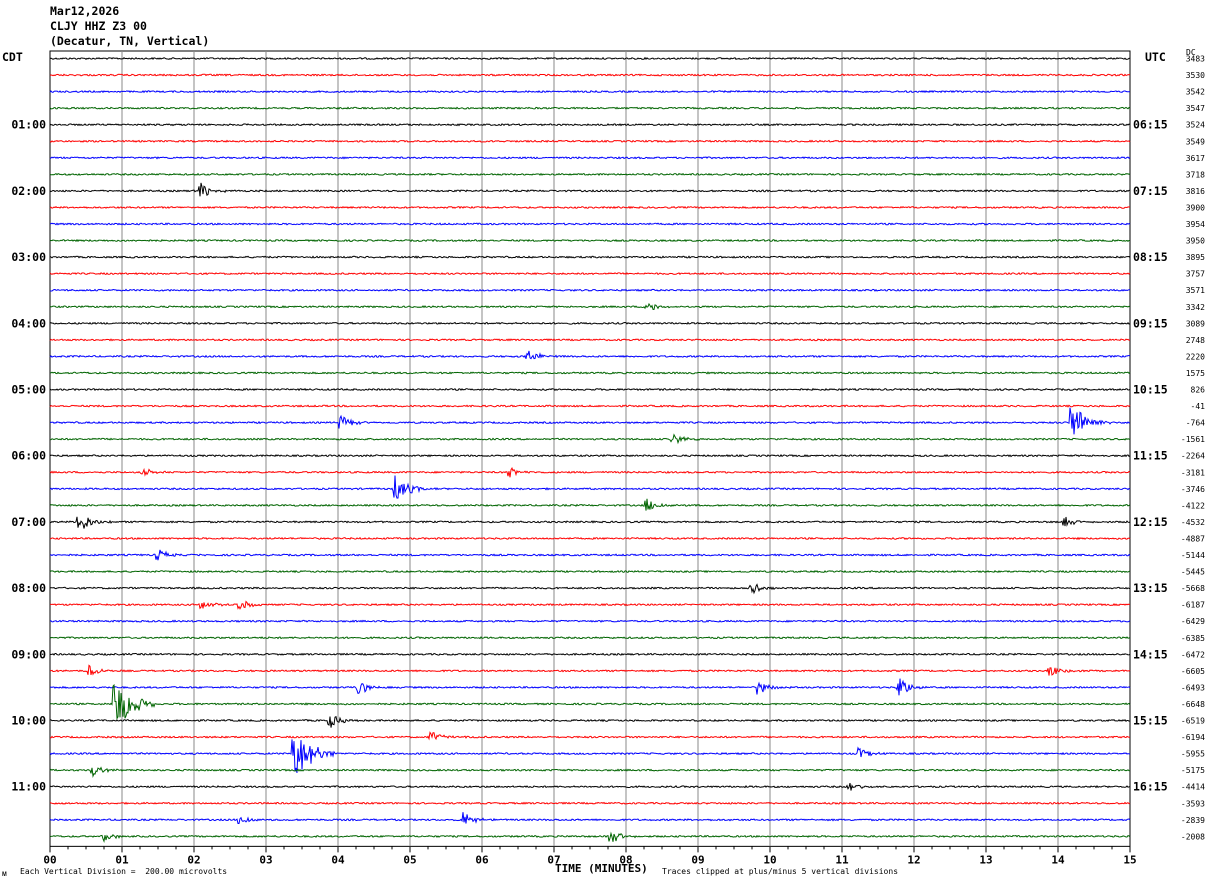 This screenshot has height=886, width=1210. I want to click on dc-offset-label: 3524, so click(1195, 125).